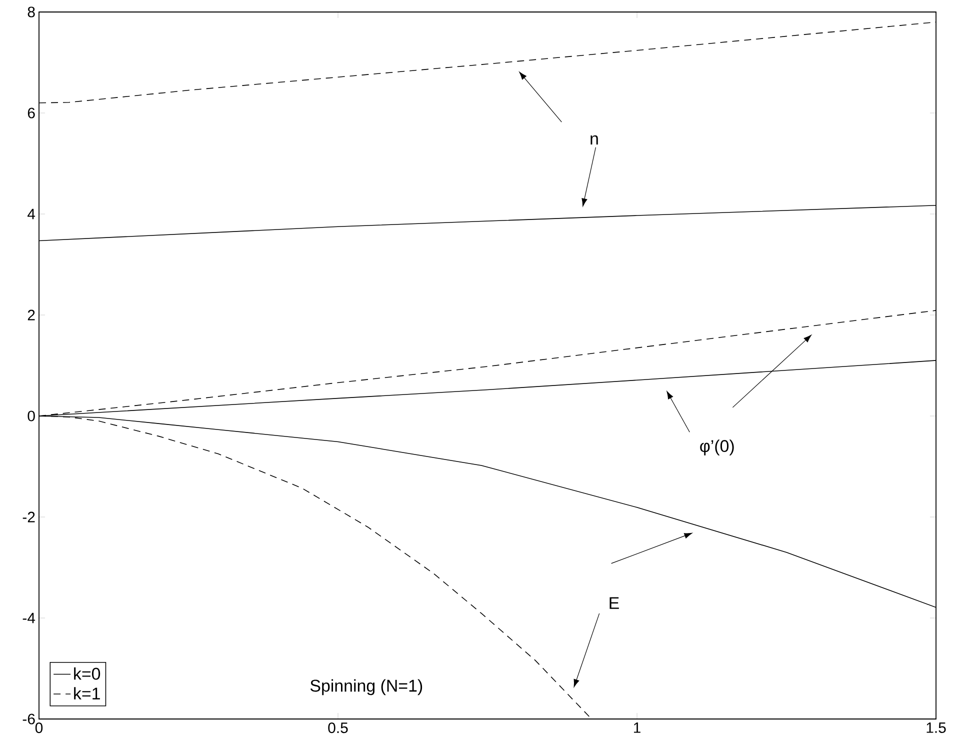  I want to click on x-tick-label: 0.5, so click(338, 728).